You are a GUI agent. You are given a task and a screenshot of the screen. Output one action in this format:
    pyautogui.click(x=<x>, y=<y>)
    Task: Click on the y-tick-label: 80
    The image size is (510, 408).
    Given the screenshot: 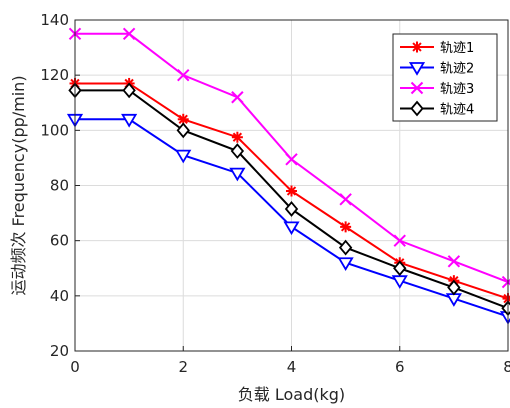 What is the action you would take?
    pyautogui.click(x=59, y=186)
    